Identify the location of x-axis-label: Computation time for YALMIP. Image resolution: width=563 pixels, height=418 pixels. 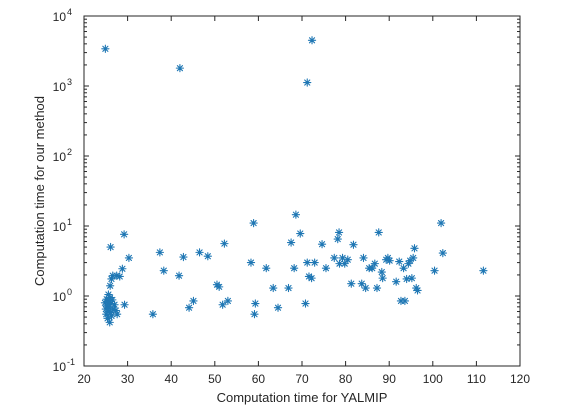
(302, 397).